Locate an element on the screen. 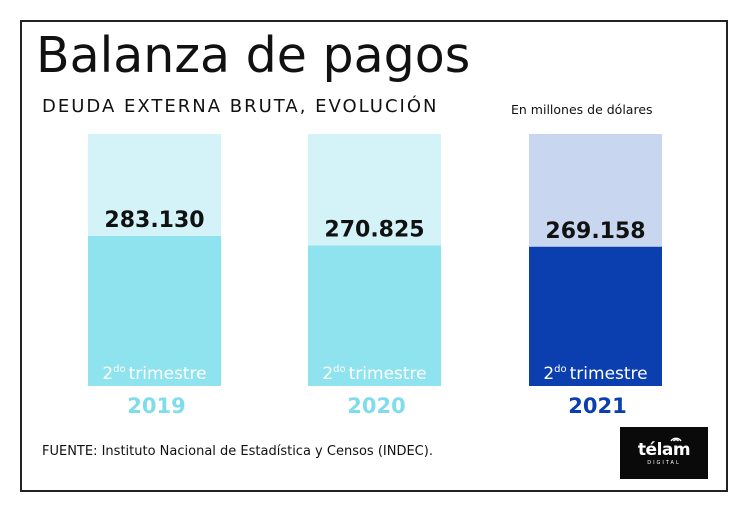  signal-icon is located at coordinates (676, 439).